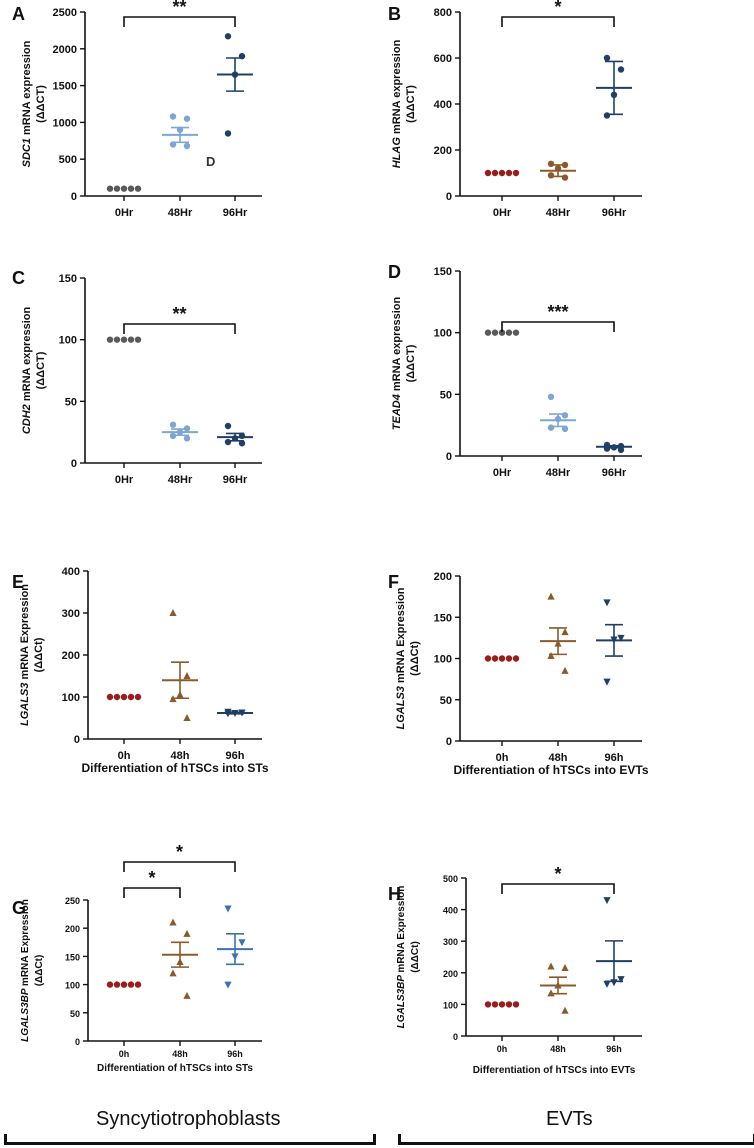 The image size is (754, 1148). What do you see at coordinates (180, 213) in the screenshot?
I see `x-tick-label: 48Hr` at bounding box center [180, 213].